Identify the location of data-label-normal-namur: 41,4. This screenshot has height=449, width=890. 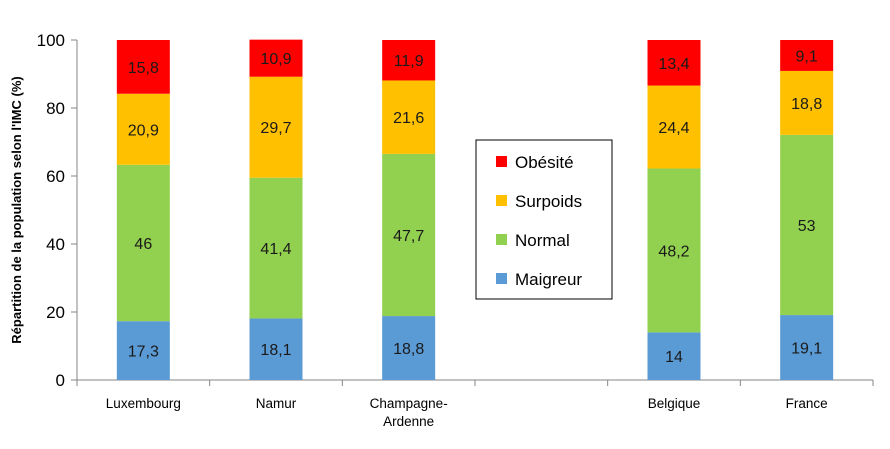
(275, 249).